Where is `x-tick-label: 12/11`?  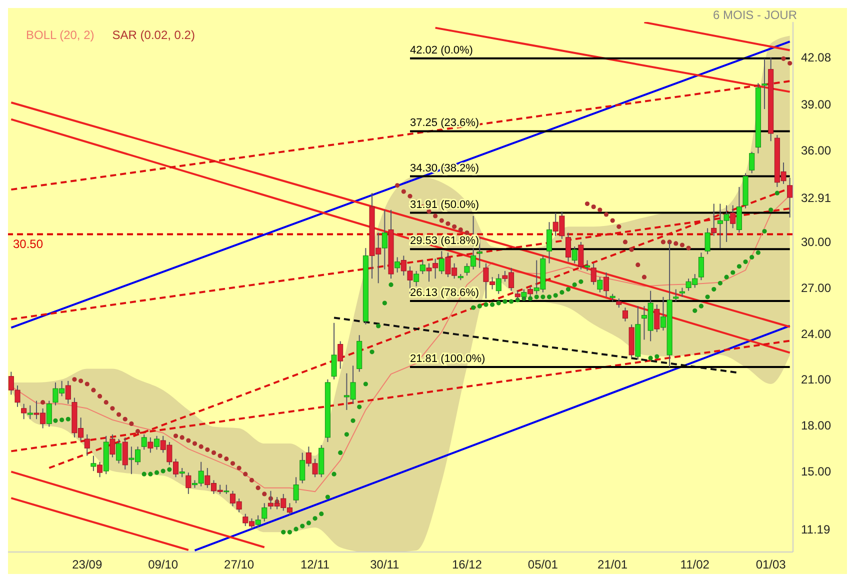
x-tick-label: 12/11 is located at coordinates (315, 565).